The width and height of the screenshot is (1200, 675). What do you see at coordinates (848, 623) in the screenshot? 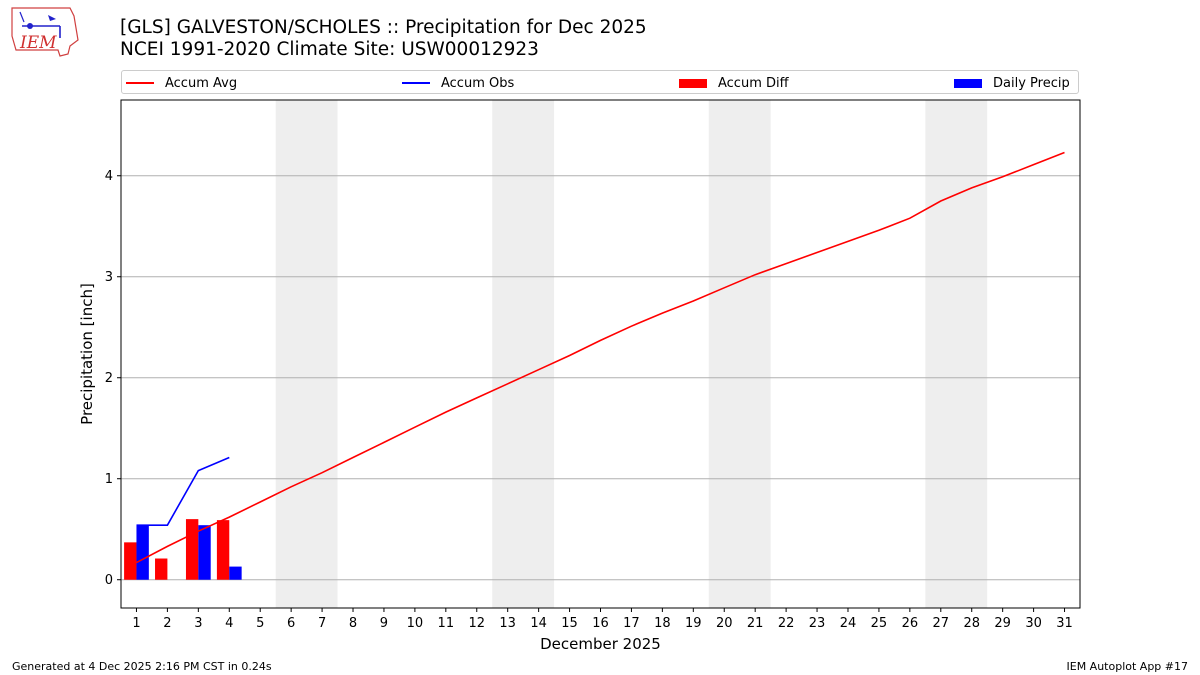
I see `x-tick-label: 24` at bounding box center [848, 623].